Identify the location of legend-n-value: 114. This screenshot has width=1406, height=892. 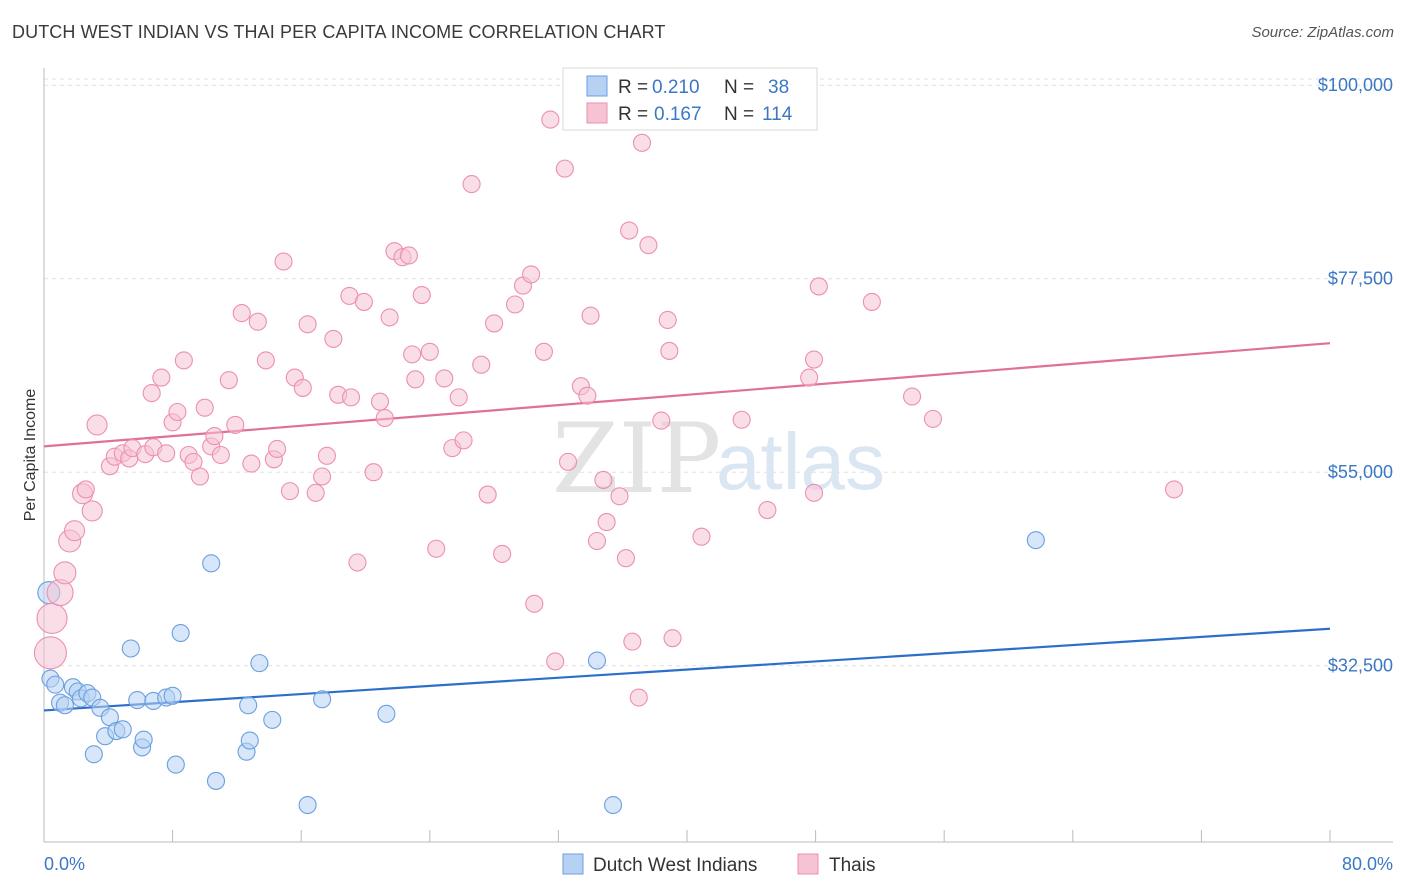
(777, 114).